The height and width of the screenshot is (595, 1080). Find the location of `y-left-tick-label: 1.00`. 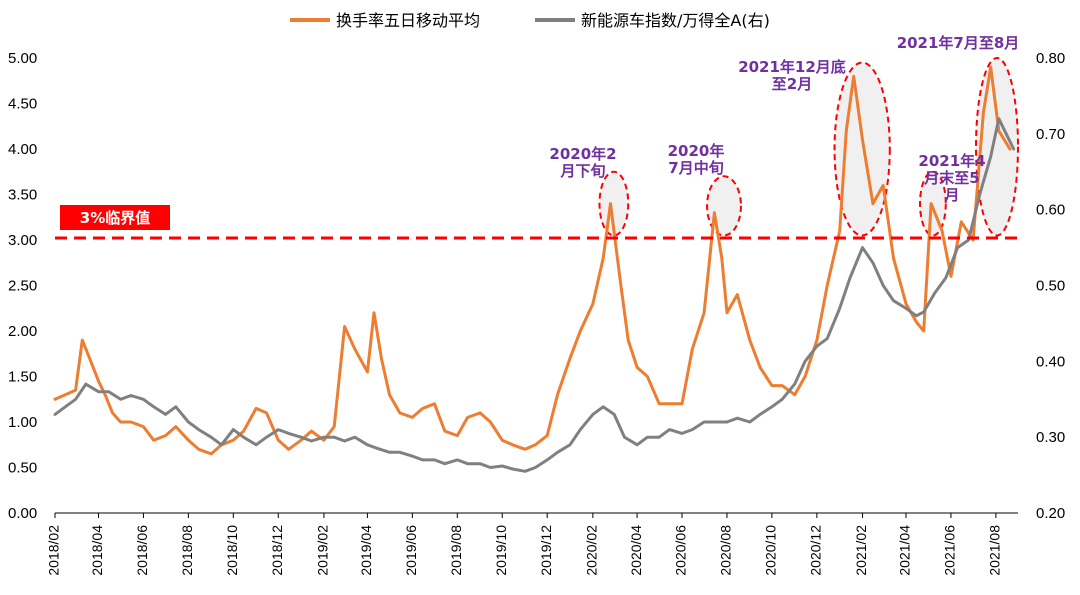

y-left-tick-label: 1.00 is located at coordinates (22, 422).